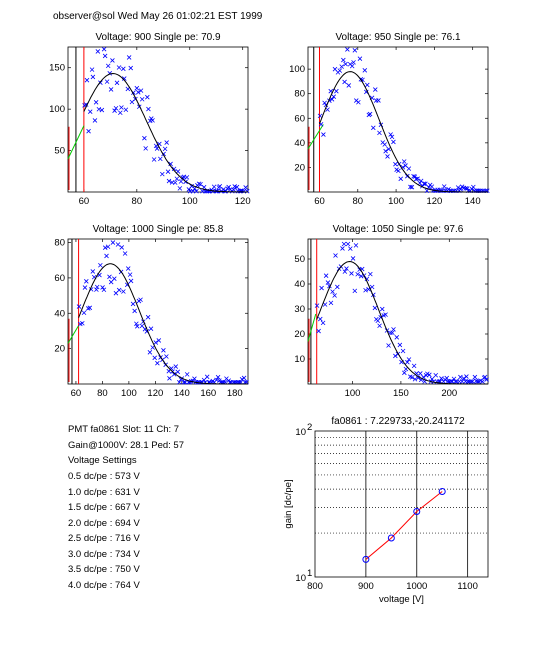 The height and width of the screenshot is (648, 540). What do you see at coordinates (158, 37) in the screenshot?
I see `panel-1-title: Voltage: 900 Single pe: 70.9` at bounding box center [158, 37].